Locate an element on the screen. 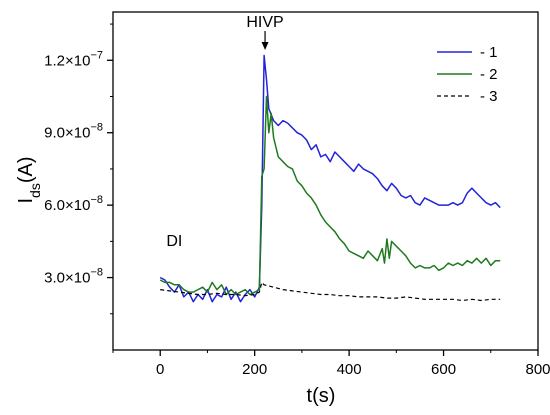  legend-label-2: - 2 is located at coordinates (489, 74).